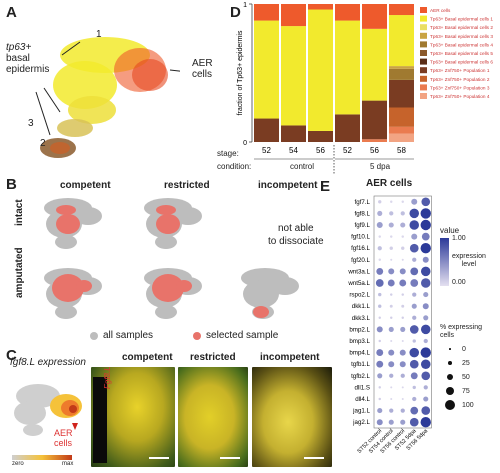 The height and width of the screenshot is (473, 500). Describe the element at coordinates (380, 166) in the screenshot. I see `condition-5dpa: 5 dpa` at that location.